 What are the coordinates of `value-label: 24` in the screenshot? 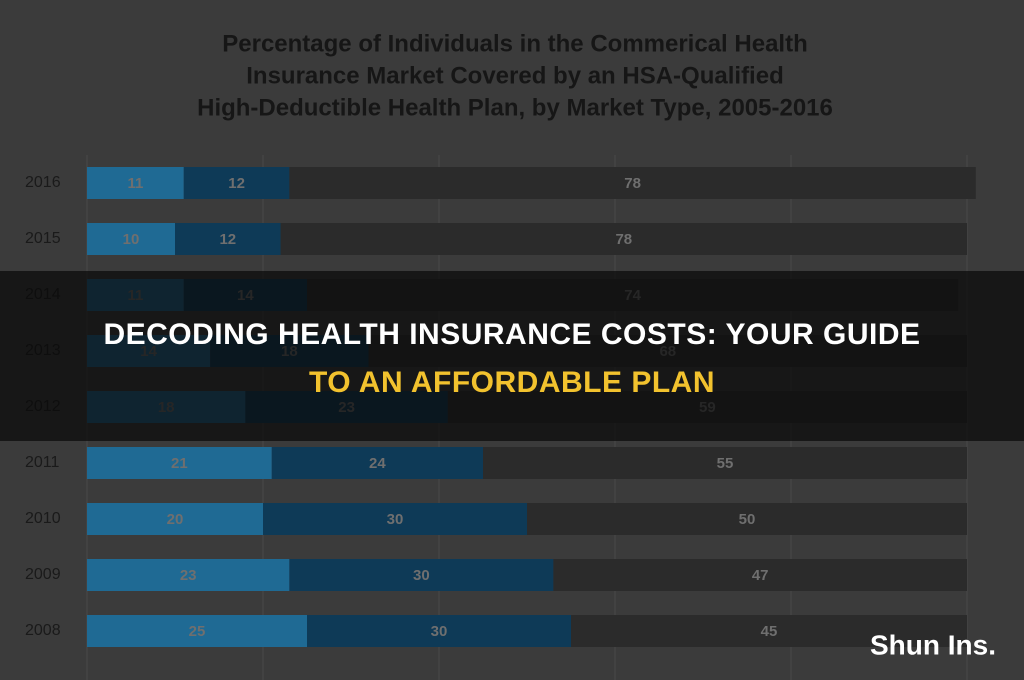 It's located at (377, 463).